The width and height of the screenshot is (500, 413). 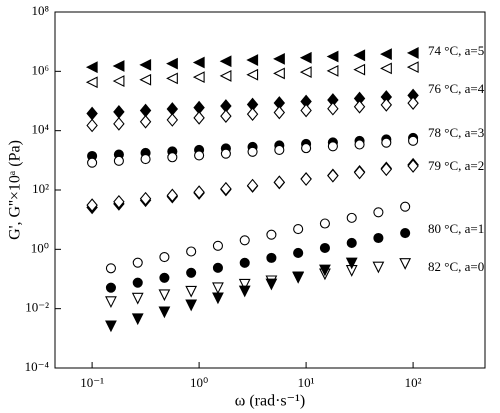 I want to click on annotation: 76 °C, a=4, so click(x=456, y=88).